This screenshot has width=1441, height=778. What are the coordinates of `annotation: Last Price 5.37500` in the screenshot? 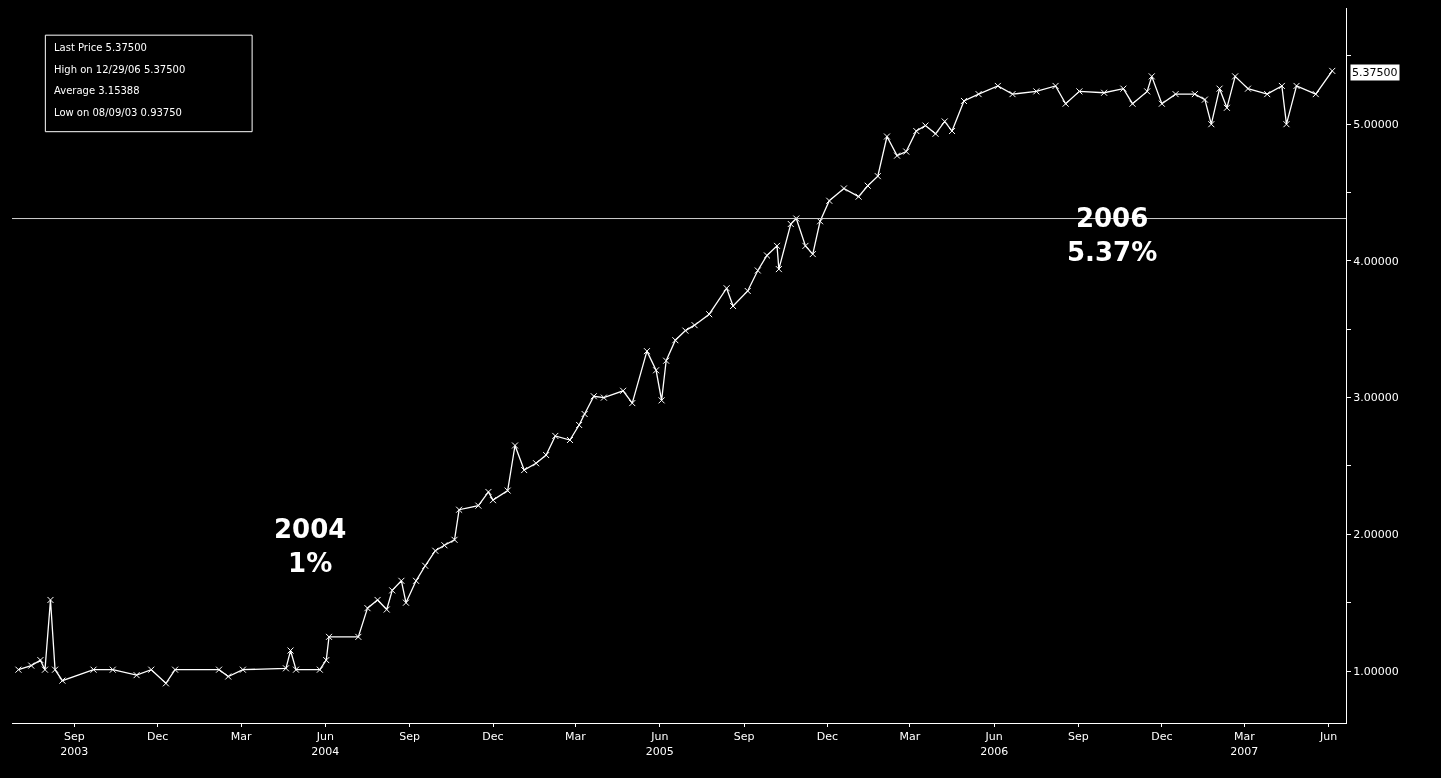 It's located at (100, 47).